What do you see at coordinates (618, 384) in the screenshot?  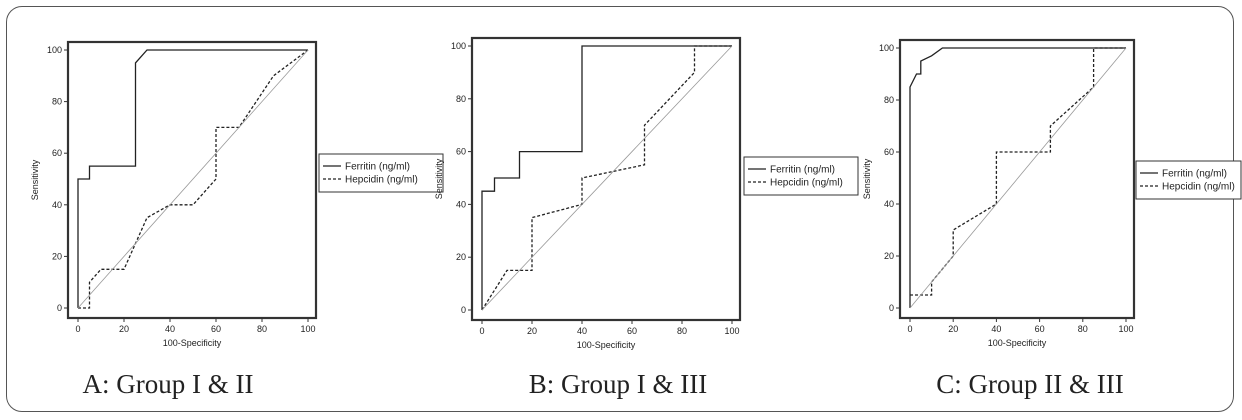 I see `panel-title: B: Group I & III` at bounding box center [618, 384].